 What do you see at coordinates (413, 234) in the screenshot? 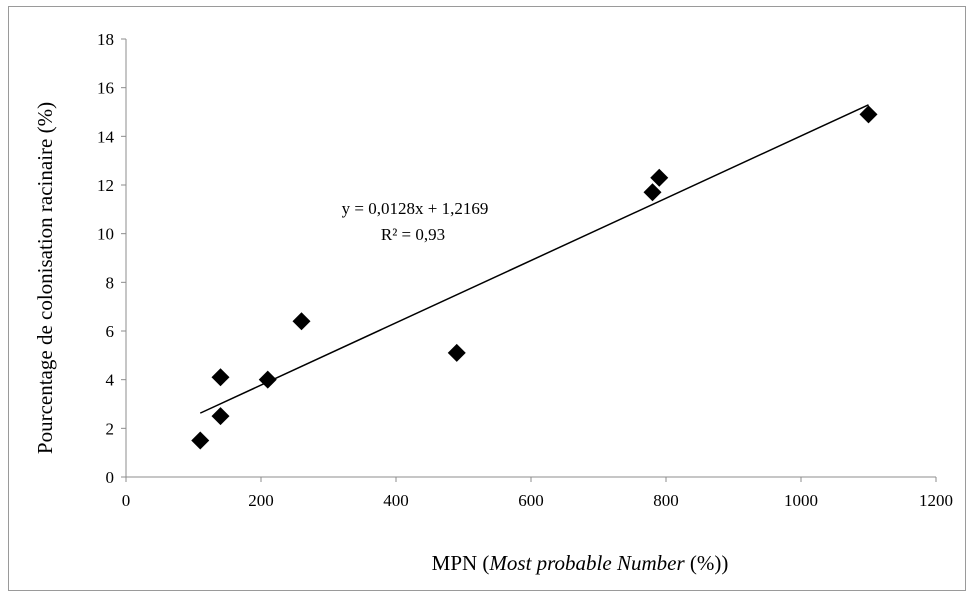
I see `trendline-r2: R² = 0,93` at bounding box center [413, 234].